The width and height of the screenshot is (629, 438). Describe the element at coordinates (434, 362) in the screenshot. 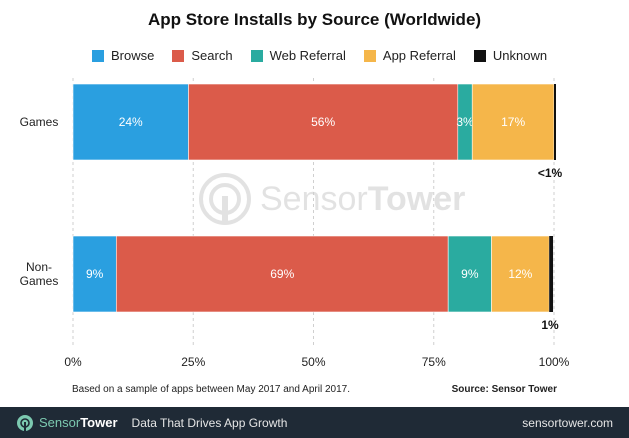

I see `x-tick-label: 75%` at that location.